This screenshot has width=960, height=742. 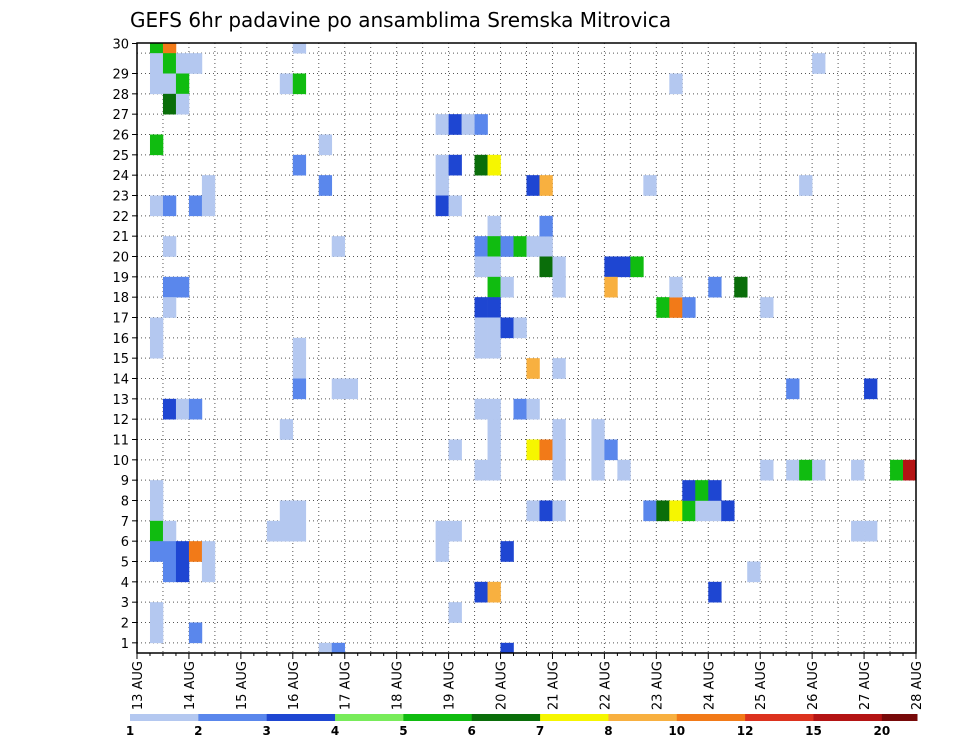 I want to click on y-tick-label: 19, so click(x=120, y=278).